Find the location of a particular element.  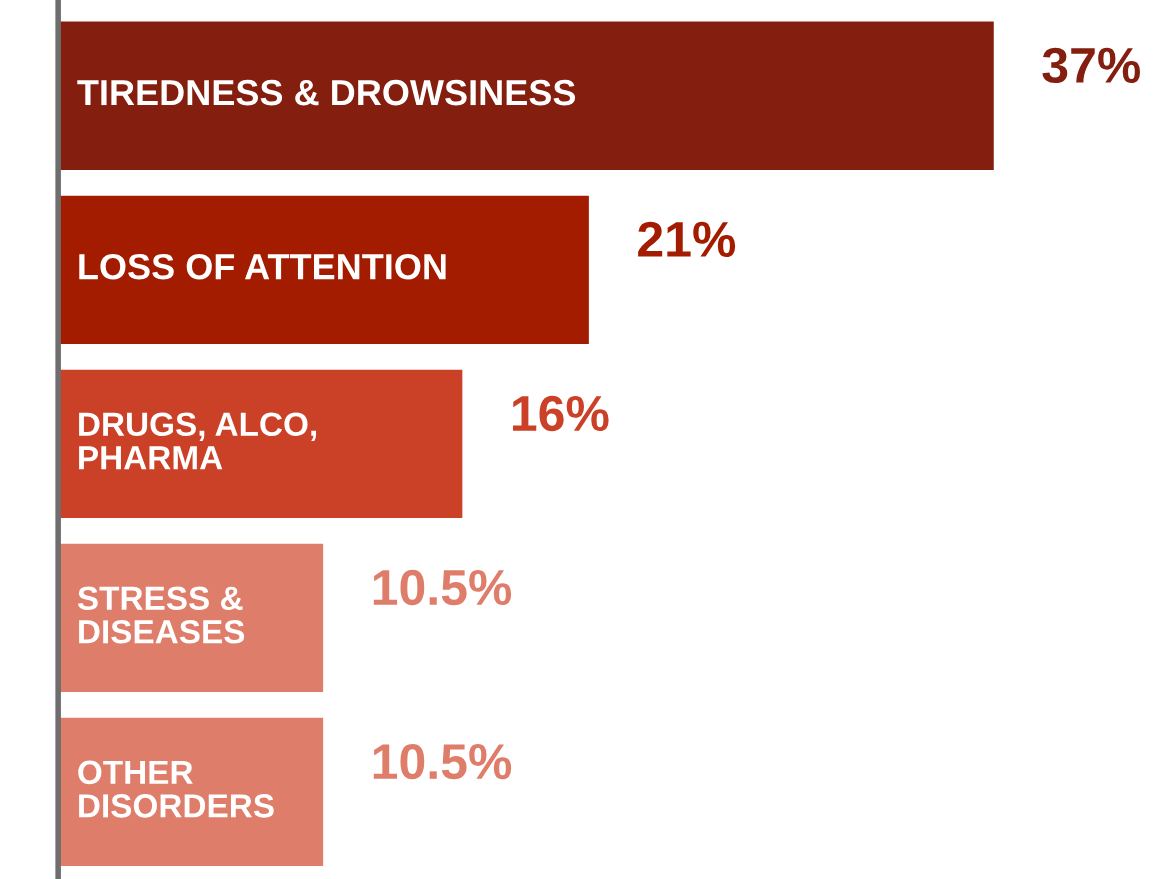

y-tick-label: OTHER DISORDERS is located at coordinates (176, 789).